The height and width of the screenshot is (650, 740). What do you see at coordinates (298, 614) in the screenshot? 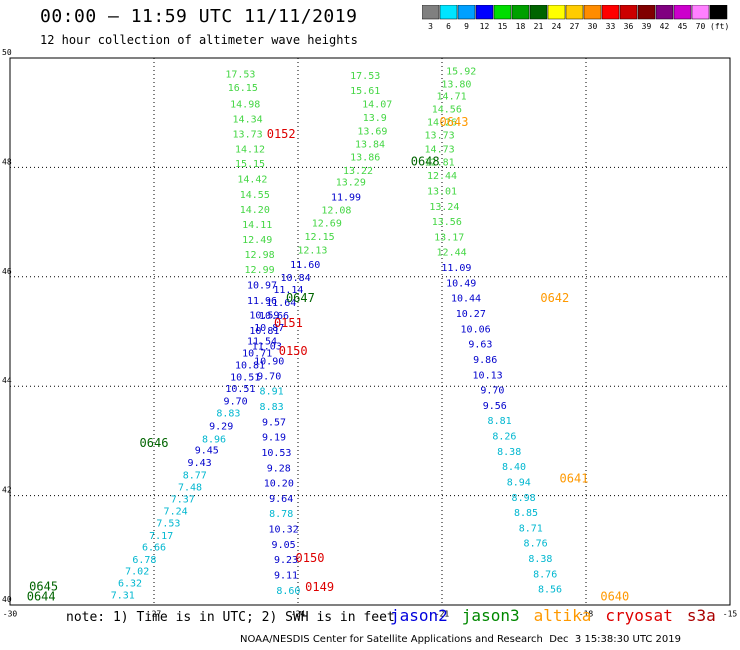
I see `x-tick-label: -24` at bounding box center [298, 614].